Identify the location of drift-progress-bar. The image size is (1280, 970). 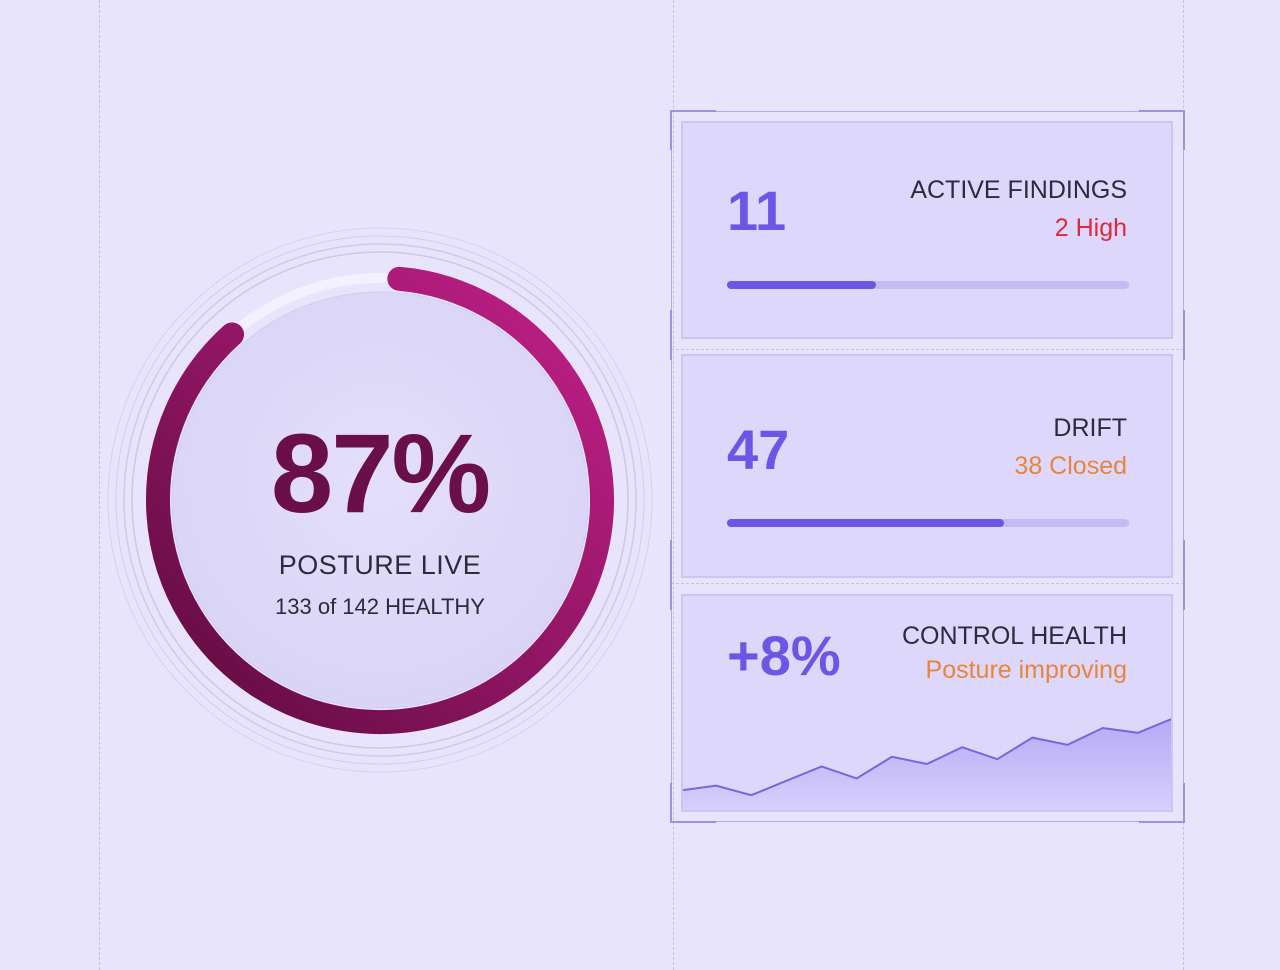
(928, 523).